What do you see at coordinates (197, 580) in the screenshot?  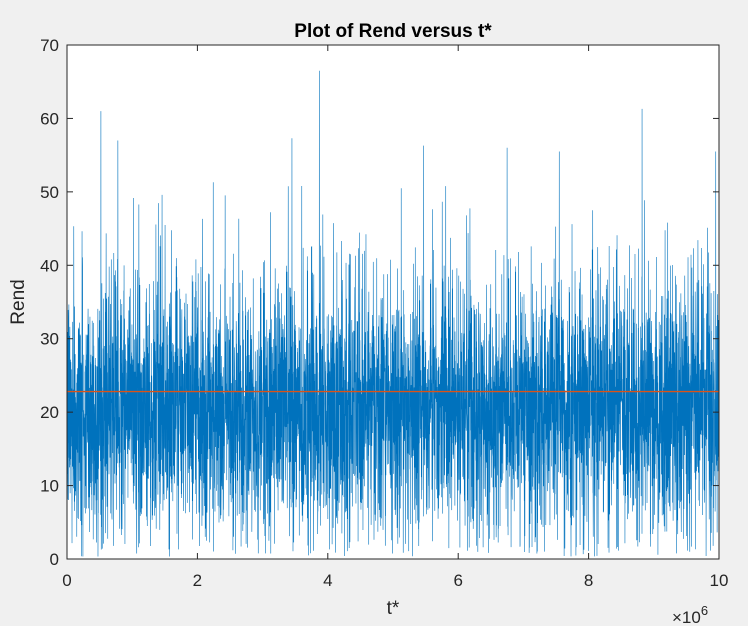 I see `x-tick-label: 2` at bounding box center [197, 580].